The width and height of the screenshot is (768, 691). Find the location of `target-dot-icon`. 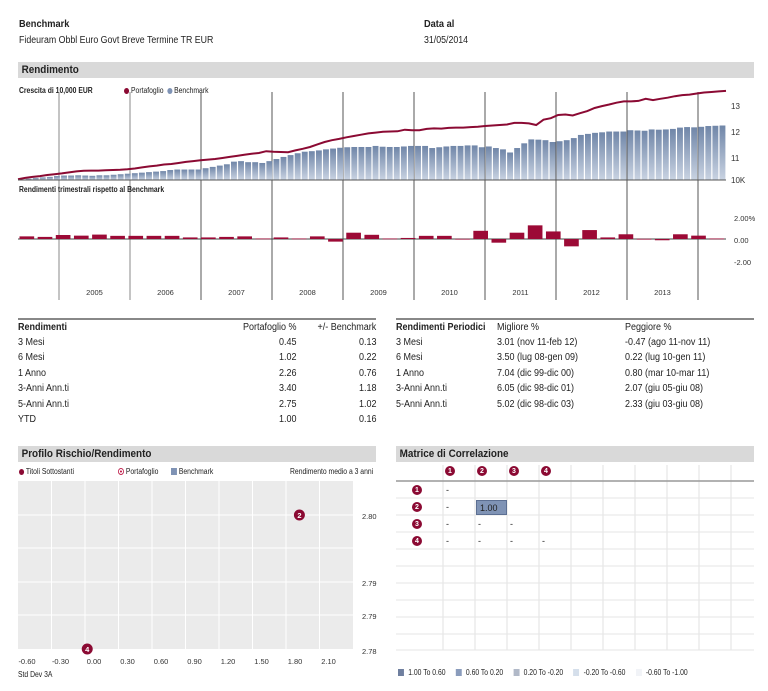

target-dot-icon is located at coordinates (121, 472).